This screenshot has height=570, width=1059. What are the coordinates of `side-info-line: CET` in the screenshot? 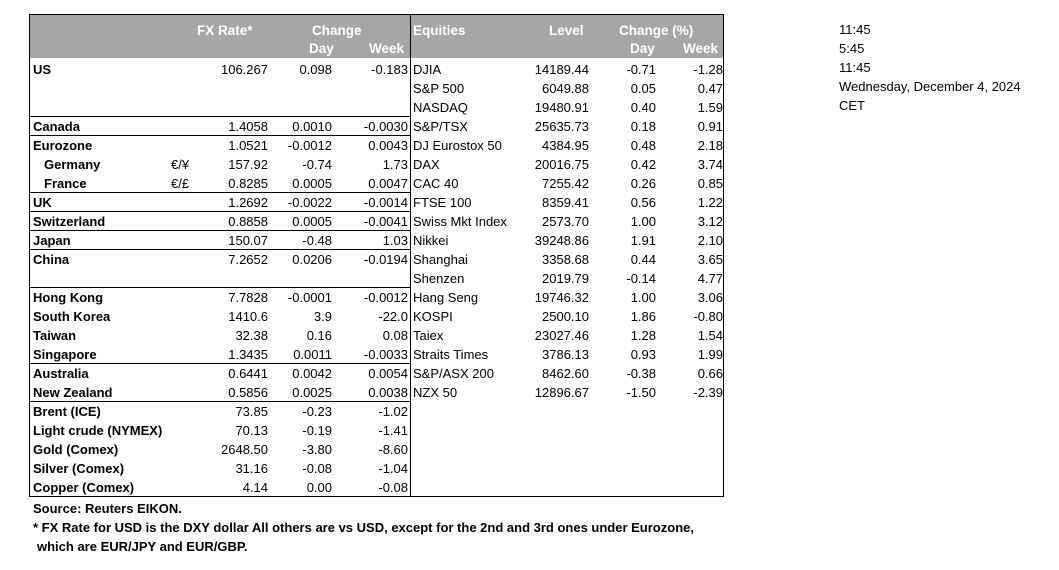 It's located at (852, 105).